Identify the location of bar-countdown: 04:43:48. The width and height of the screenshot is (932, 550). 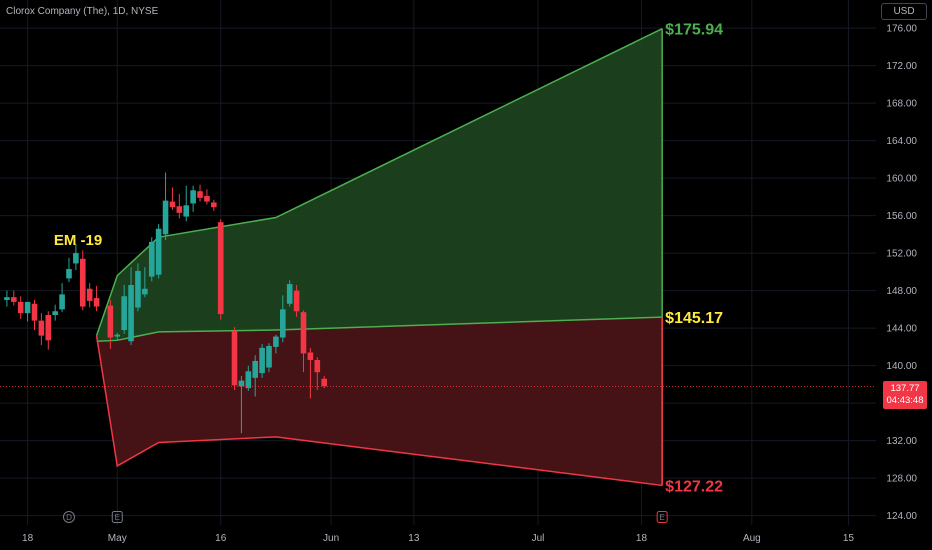
(905, 400).